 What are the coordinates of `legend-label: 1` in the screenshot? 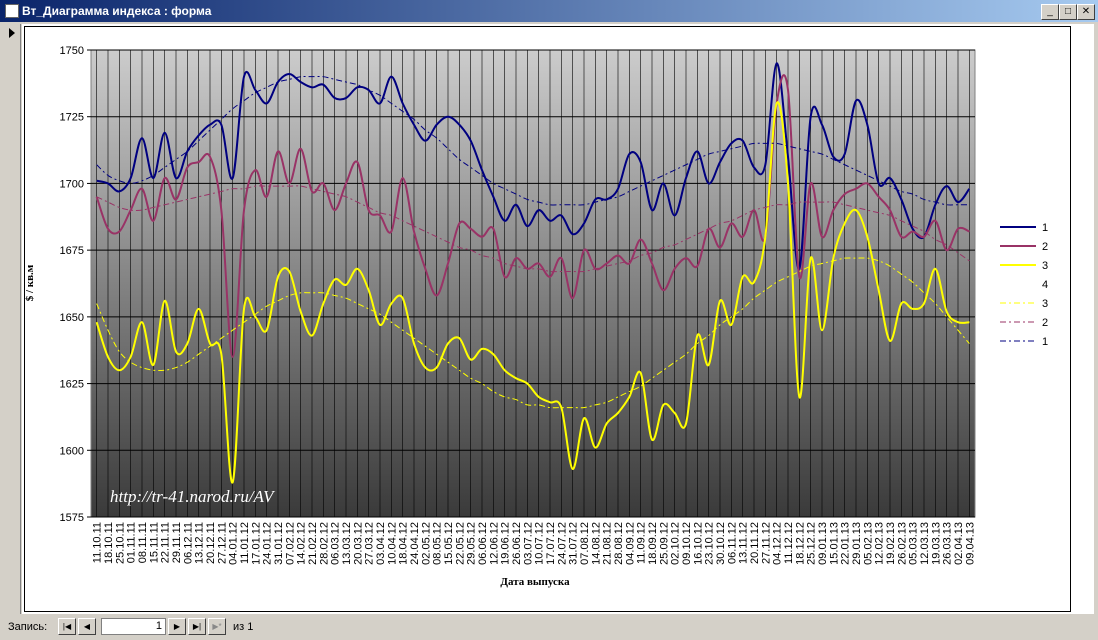 It's located at (1045, 228).